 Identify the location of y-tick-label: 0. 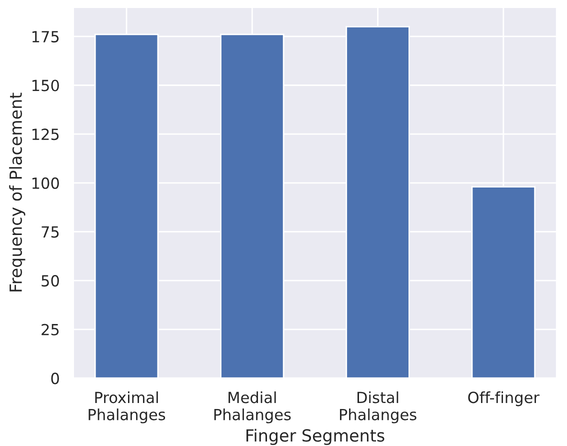
(55, 378).